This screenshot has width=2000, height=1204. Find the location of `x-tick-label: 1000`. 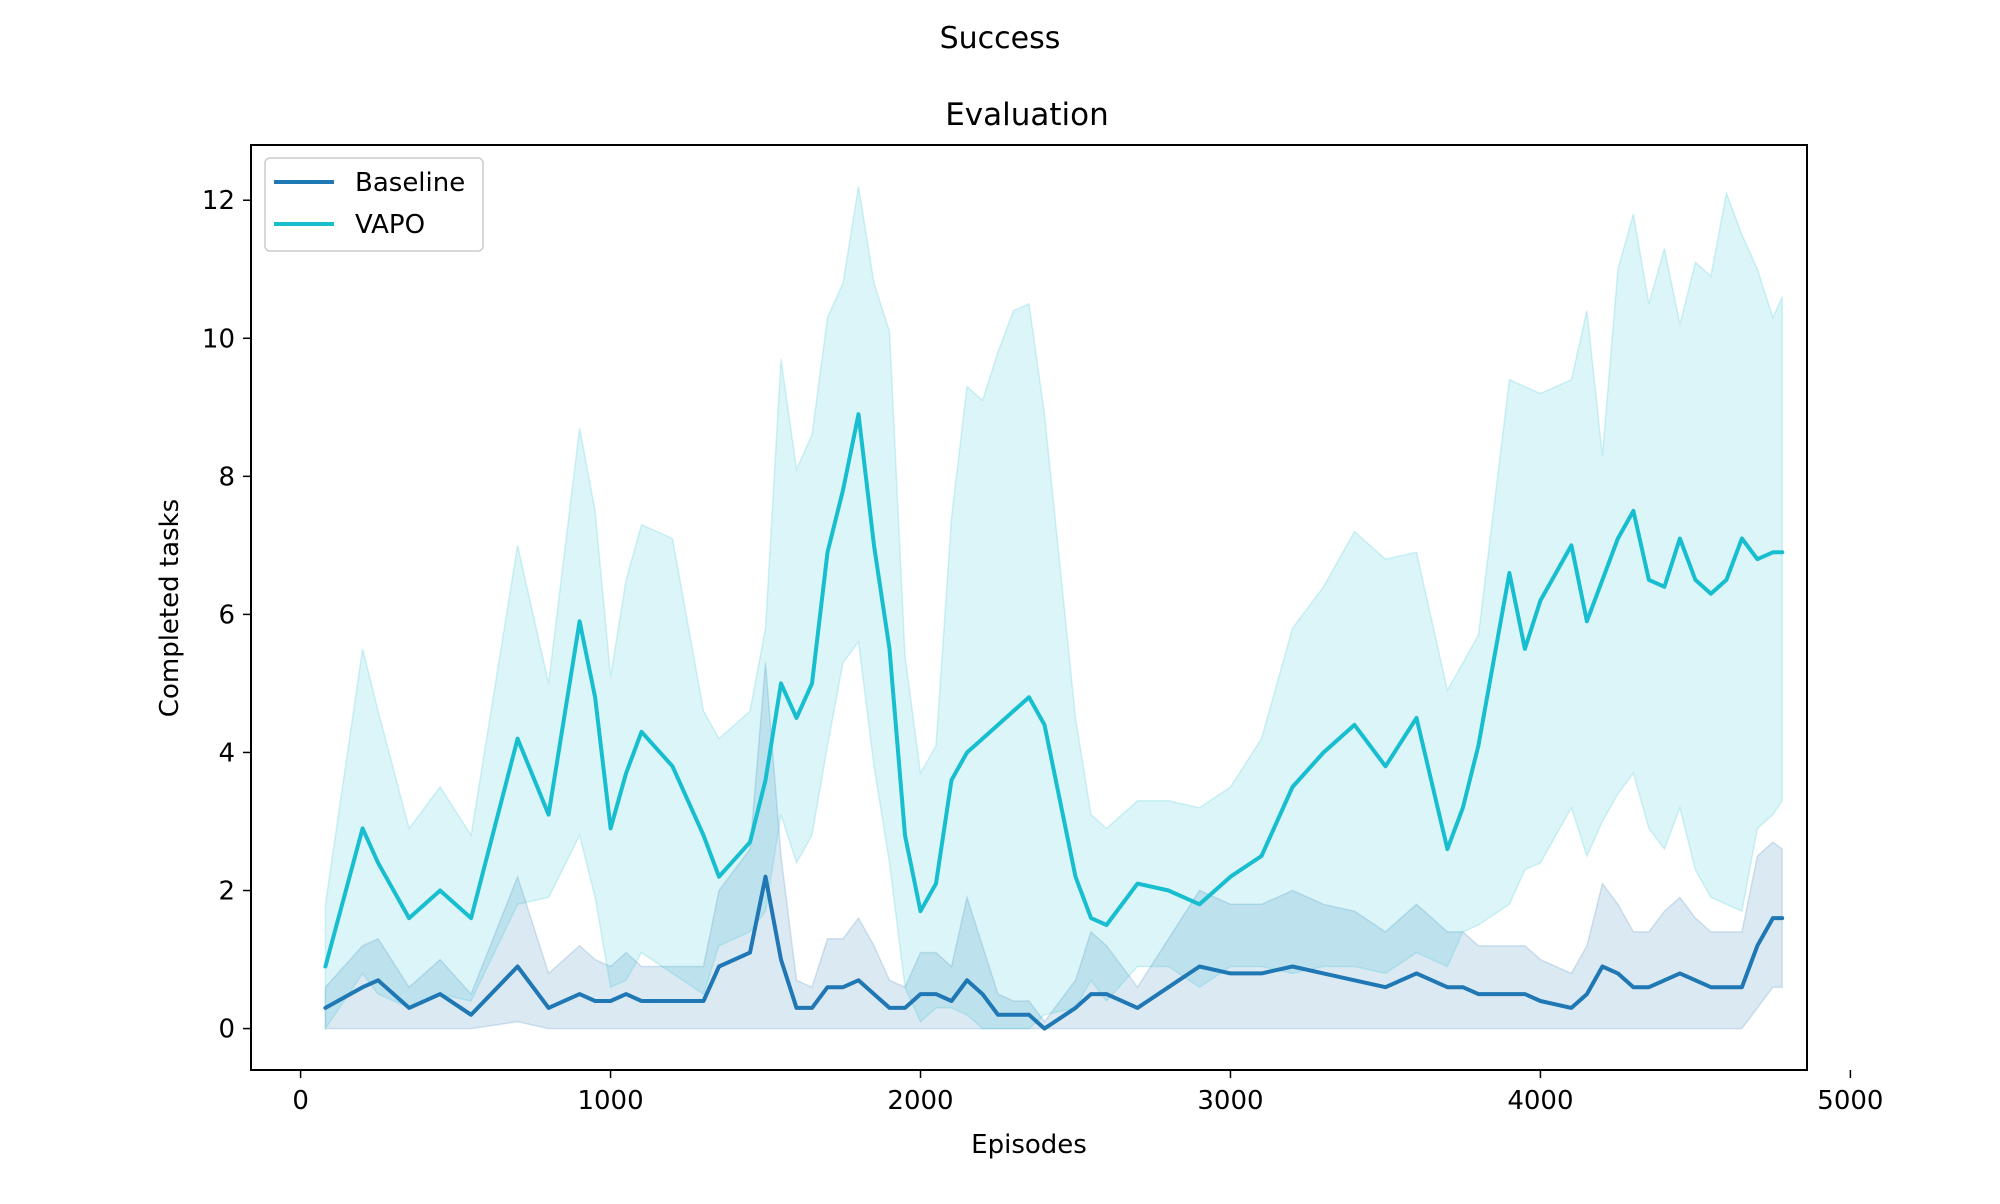

x-tick-label: 1000 is located at coordinates (610, 1101).